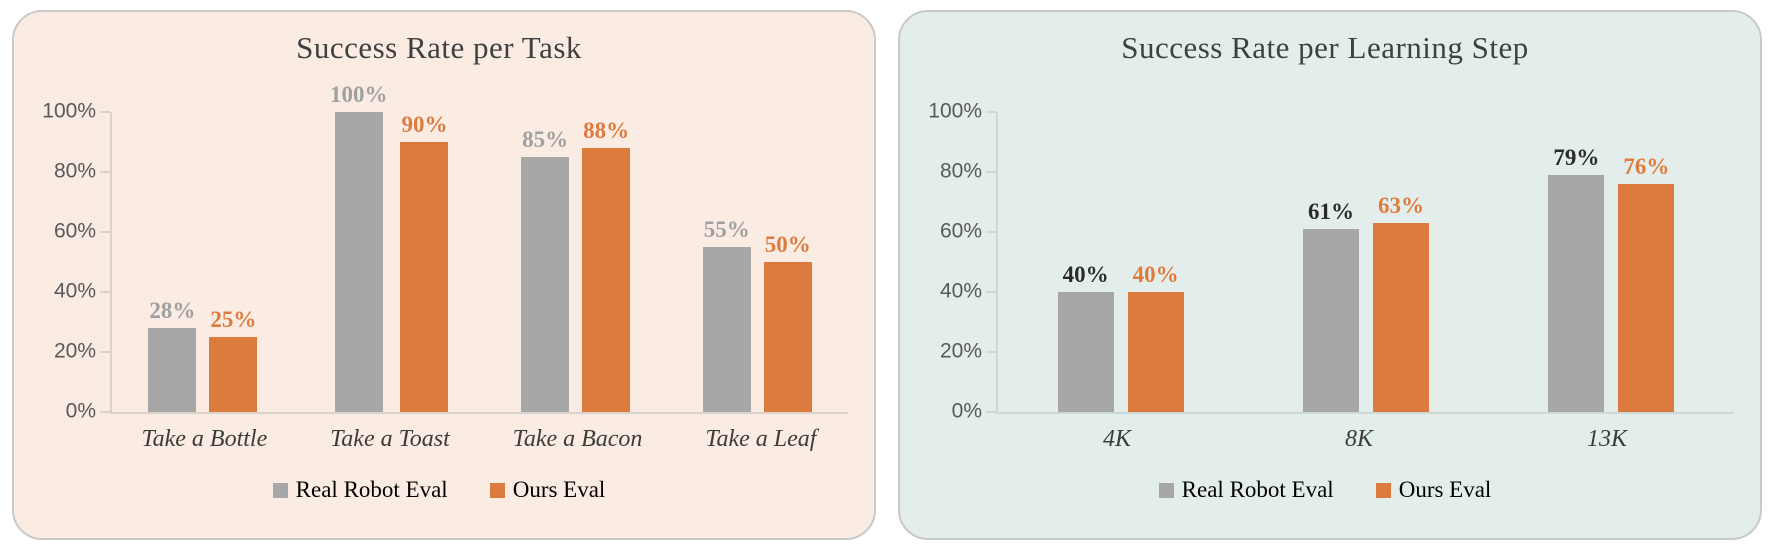  What do you see at coordinates (1330, 211) in the screenshot?
I see `bar-value-label: 61%` at bounding box center [1330, 211].